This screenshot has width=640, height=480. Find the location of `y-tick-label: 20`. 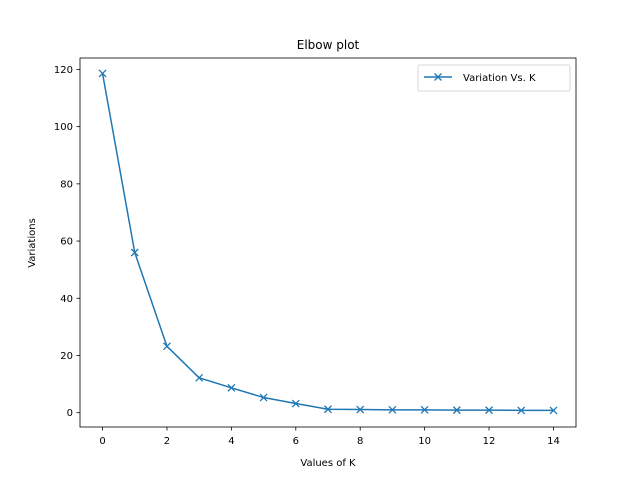

y-tick-label: 20 is located at coordinates (66, 356).